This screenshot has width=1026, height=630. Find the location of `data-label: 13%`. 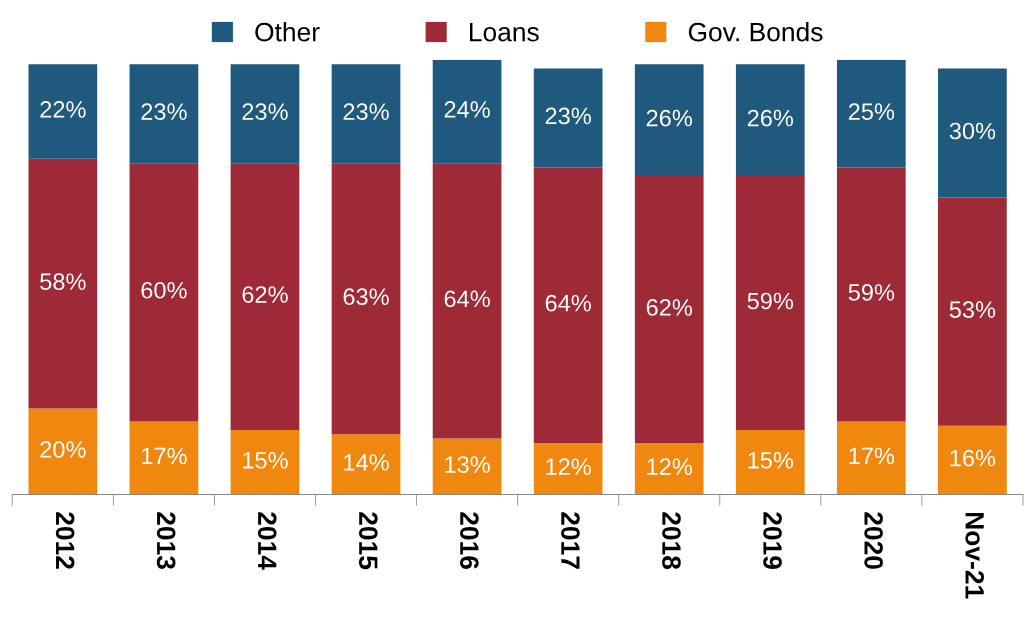

data-label: 13% is located at coordinates (467, 464).